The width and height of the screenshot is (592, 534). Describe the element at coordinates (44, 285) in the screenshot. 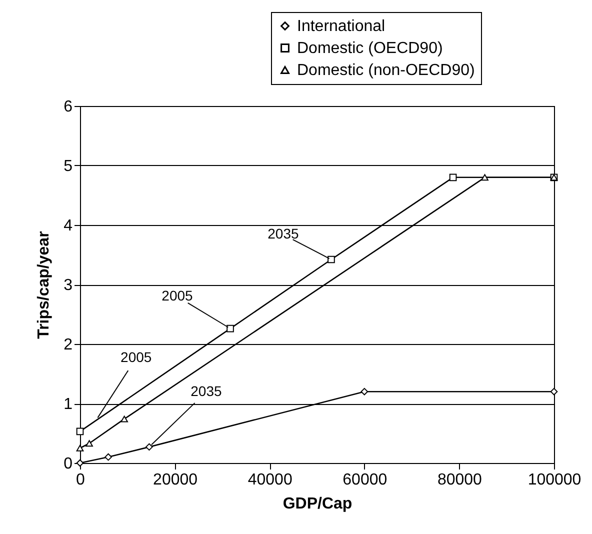

I see `y-axis-title: Trips/cap/year` at that location.